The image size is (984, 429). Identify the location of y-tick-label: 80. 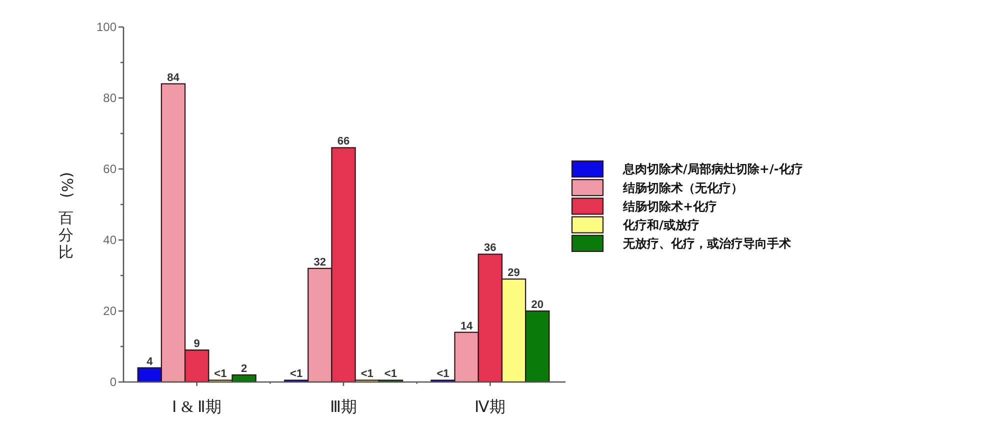
(110, 98).